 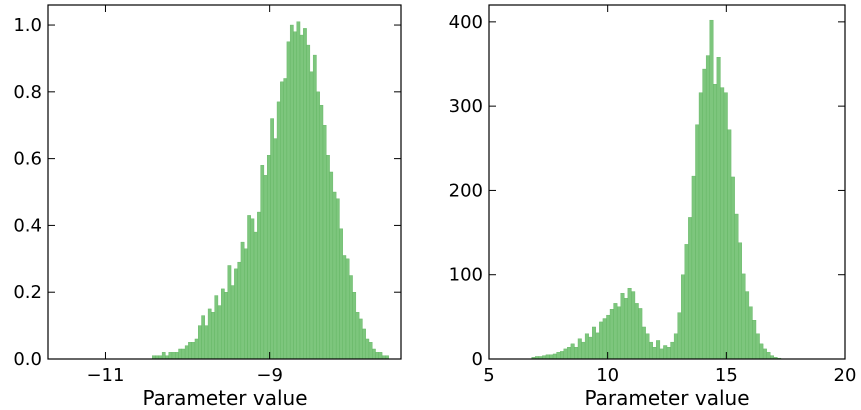 I want to click on left-x-axis-title: Parameter value, so click(x=224, y=398).